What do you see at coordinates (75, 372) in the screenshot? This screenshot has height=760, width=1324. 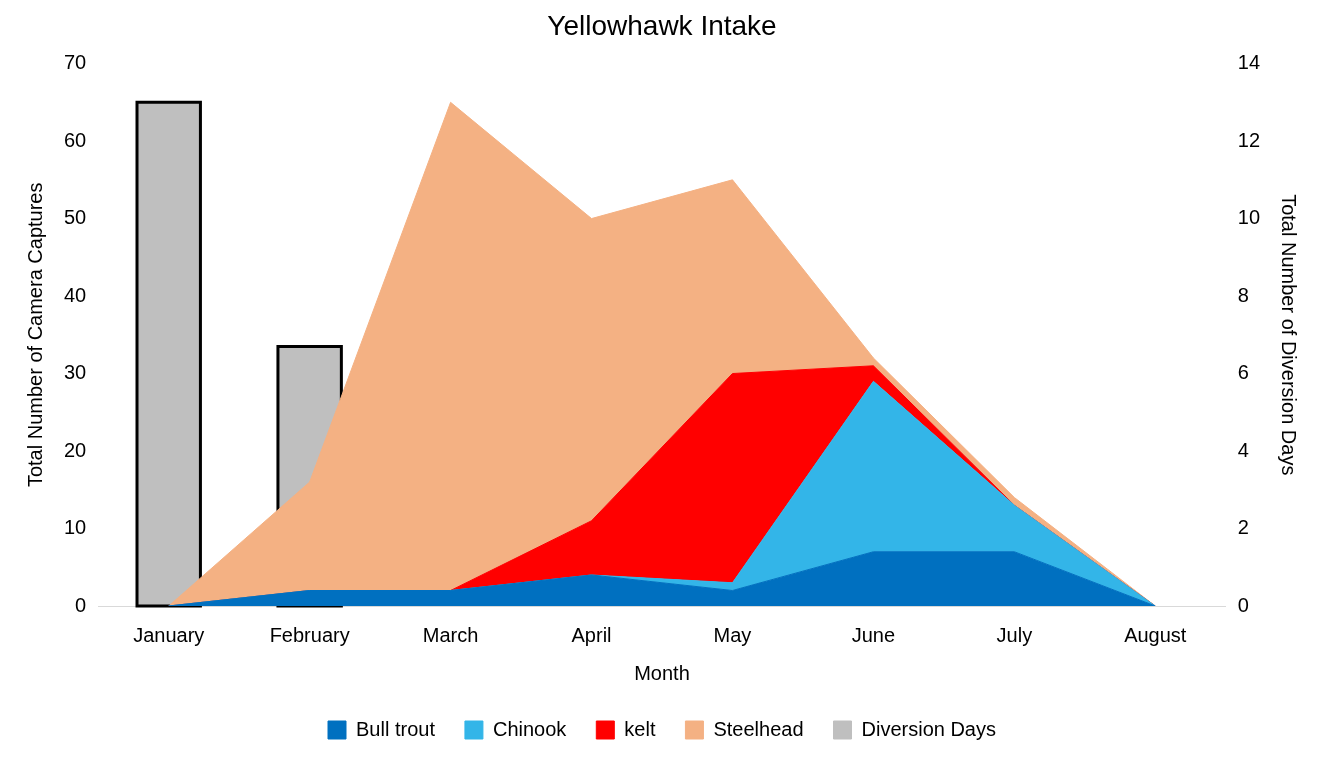 I see `y-tick-label: 30` at bounding box center [75, 372].